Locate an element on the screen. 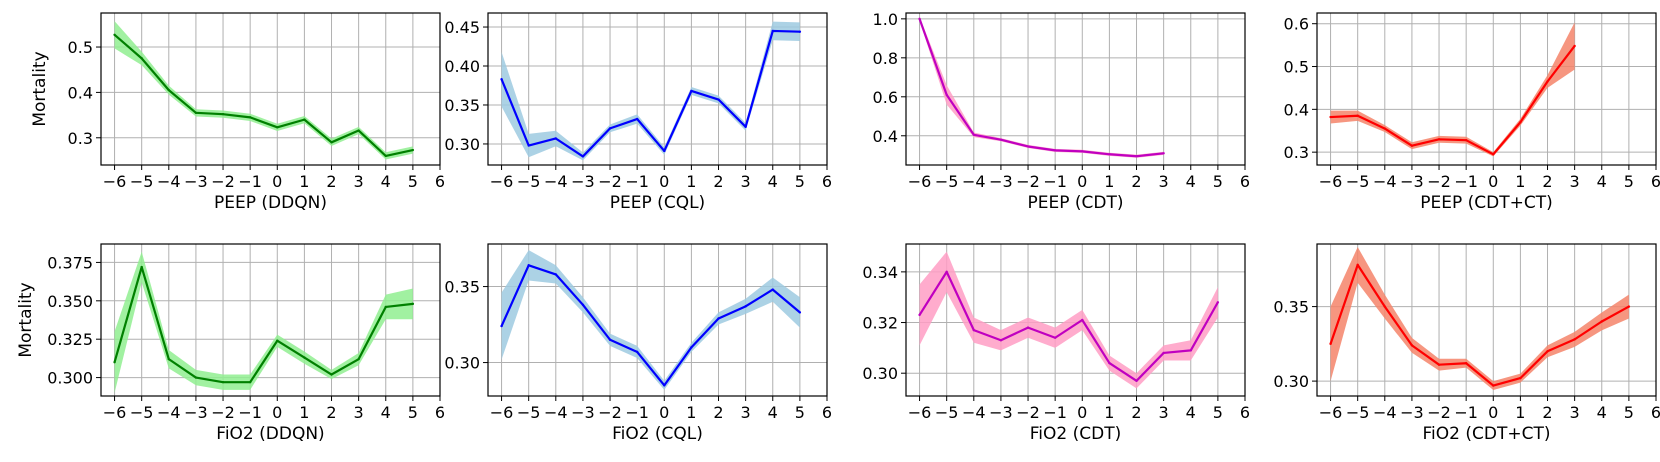  y-tick-label: 0.34 is located at coordinates (880, 272).